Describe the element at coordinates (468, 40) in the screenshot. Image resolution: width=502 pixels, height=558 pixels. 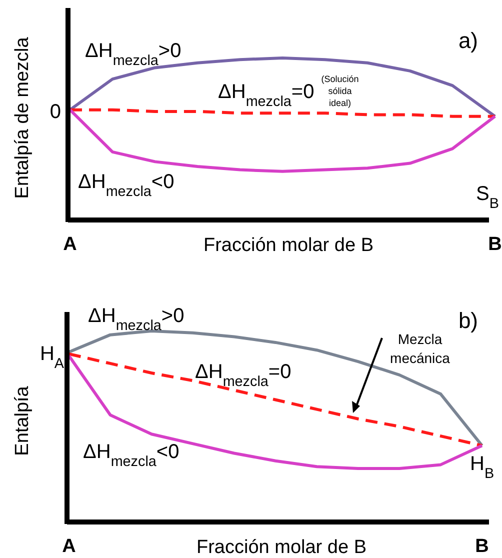
I see `chart-title: a)` at that location.